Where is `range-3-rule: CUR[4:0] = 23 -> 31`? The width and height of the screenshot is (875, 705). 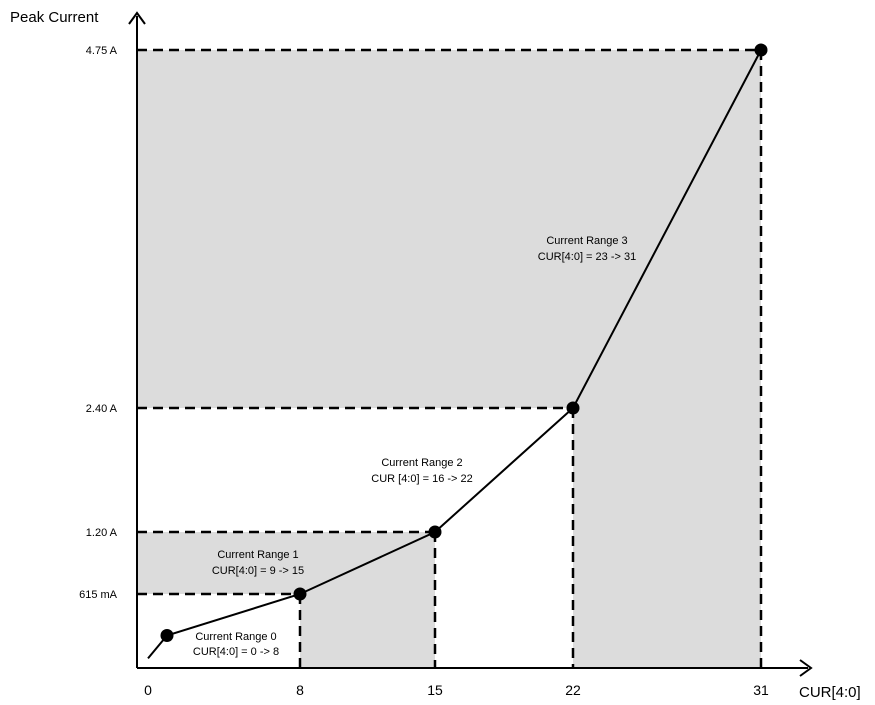 range-3-rule: CUR[4:0] = 23 -> 31 is located at coordinates (587, 257).